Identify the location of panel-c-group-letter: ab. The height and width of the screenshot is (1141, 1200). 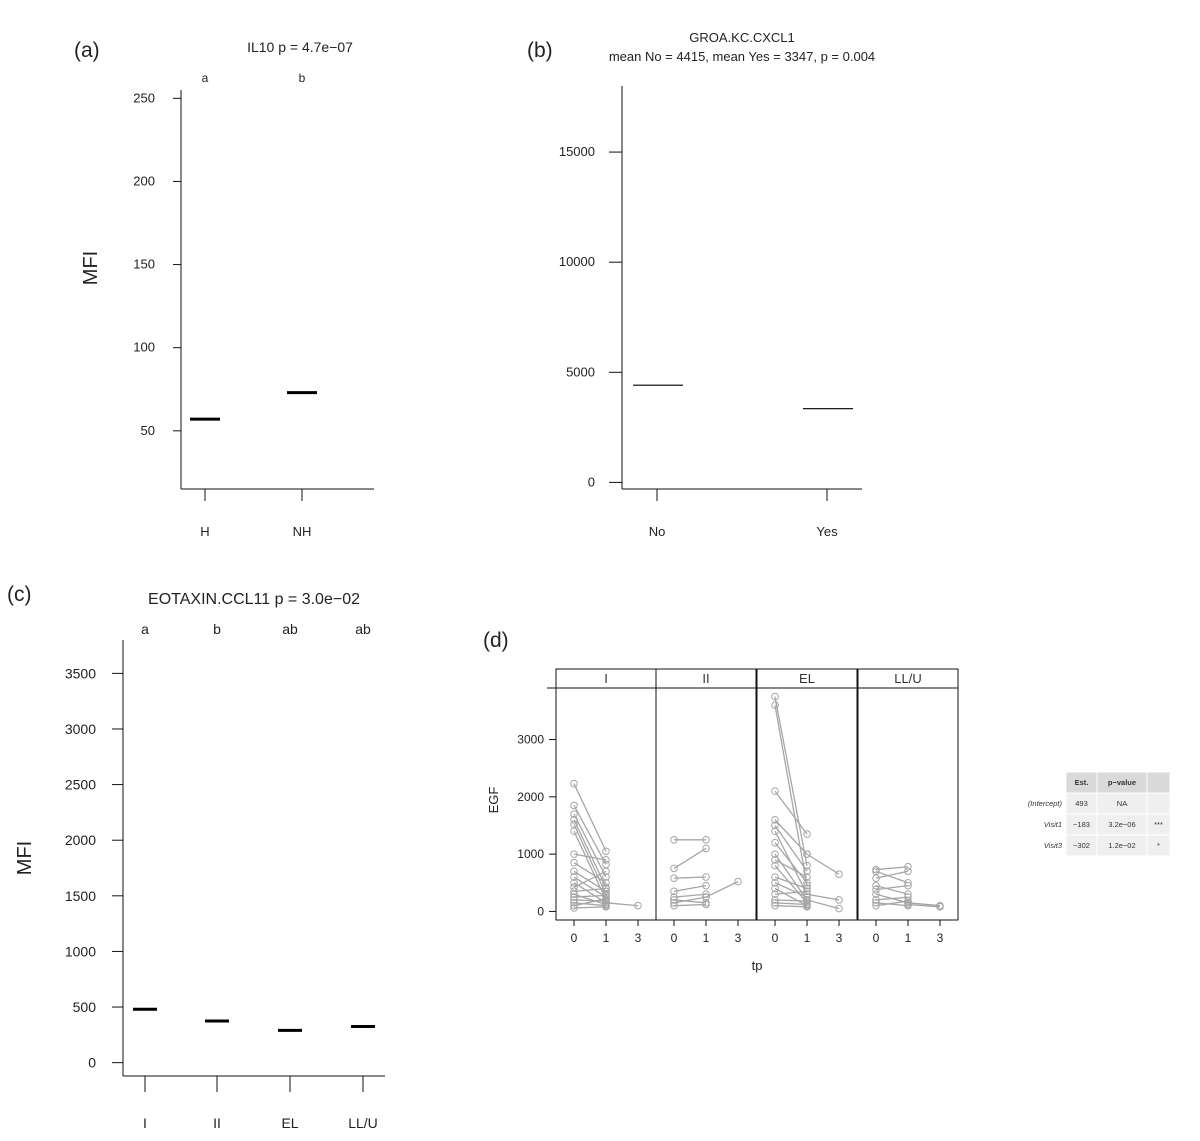
(290, 629).